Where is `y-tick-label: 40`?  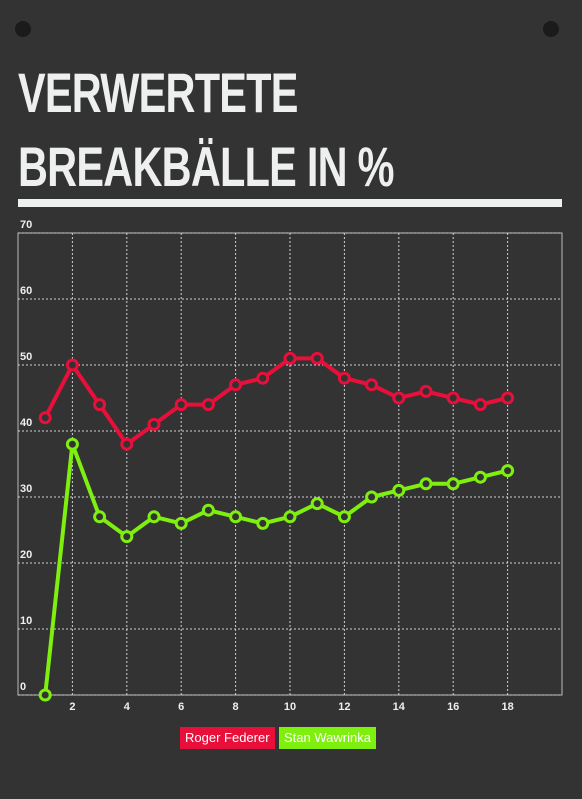 y-tick-label: 40 is located at coordinates (26, 423).